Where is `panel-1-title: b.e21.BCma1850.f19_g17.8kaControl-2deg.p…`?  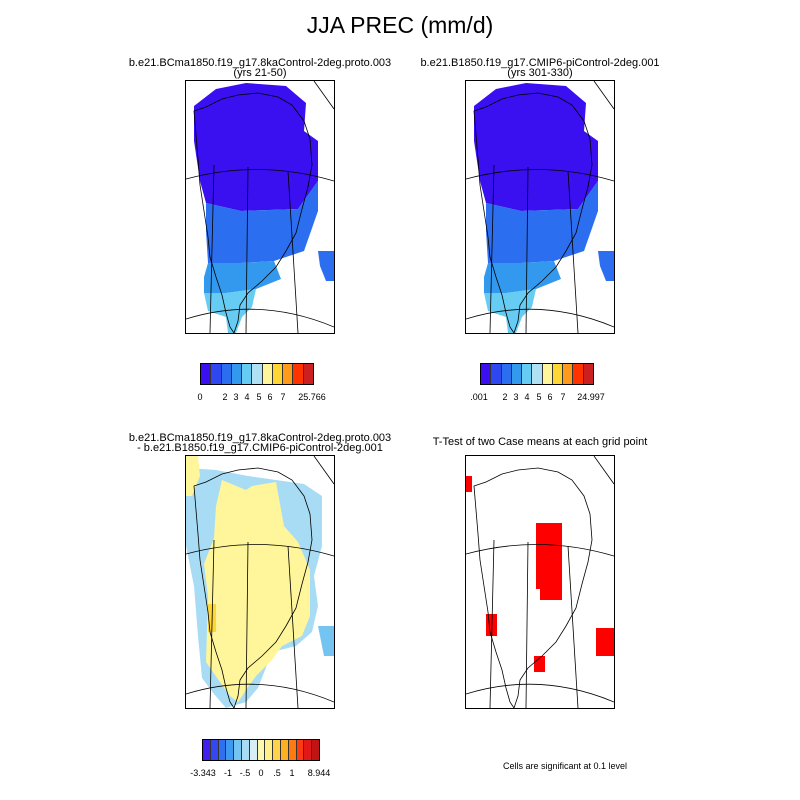
panel-1-title: b.e21.BCma1850.f19_g17.8kaControl-2deg.p… is located at coordinates (260, 63).